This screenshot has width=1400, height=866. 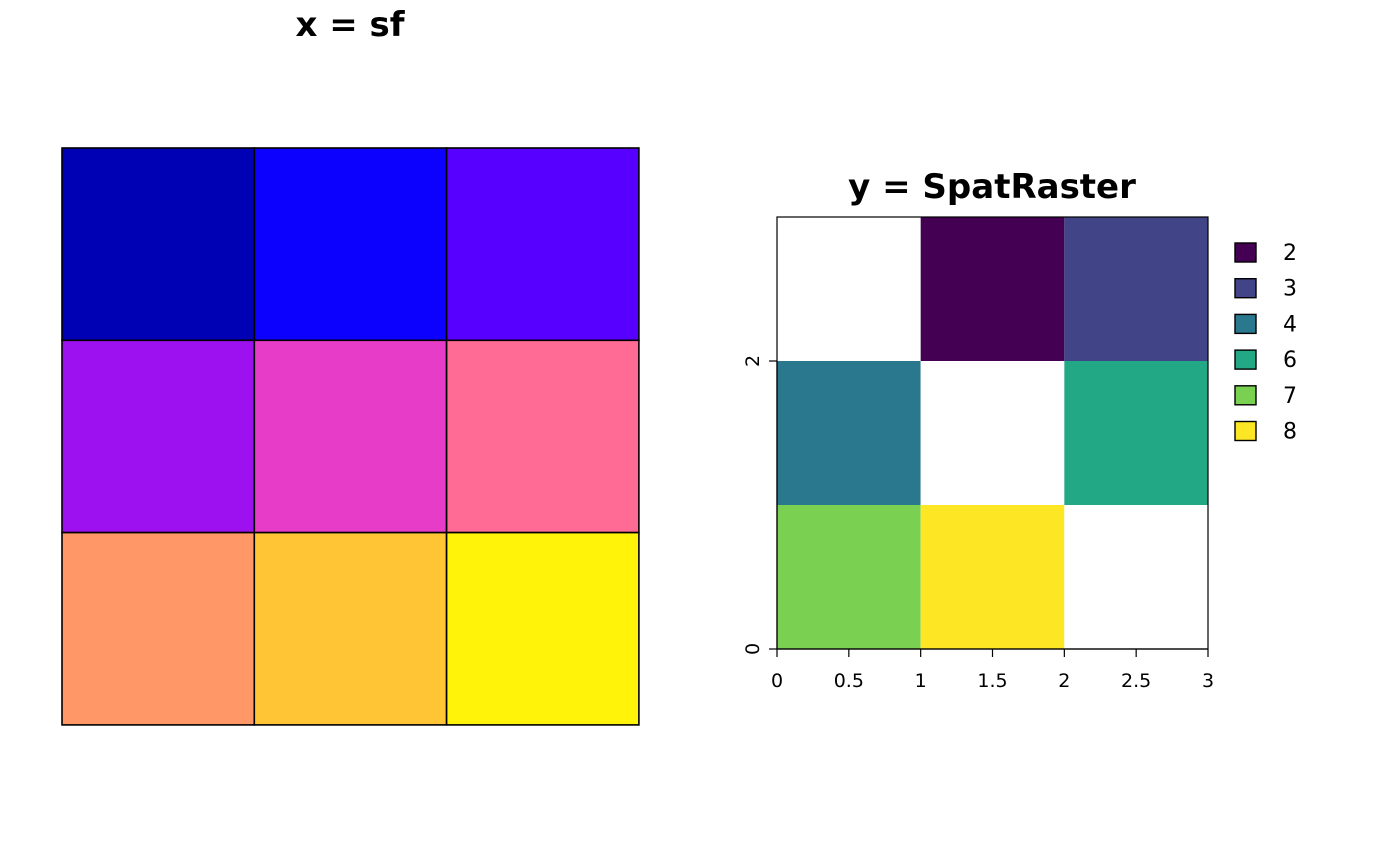 I want to click on legend-label: 8, so click(x=1290, y=432).